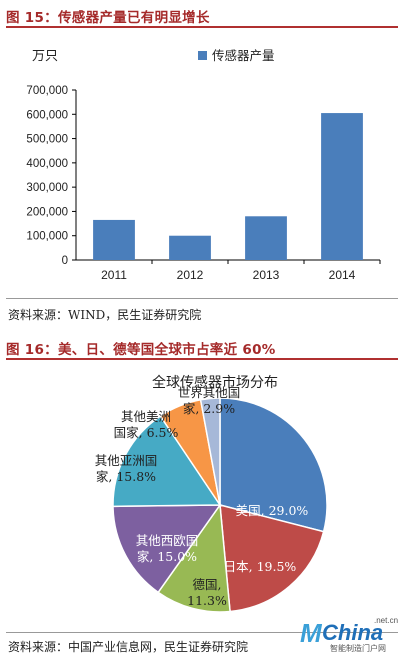  Describe the element at coordinates (128, 647) in the screenshot. I see `figure-16-source: 资料来源：中国产业信息网，民生证券研究院` at that location.